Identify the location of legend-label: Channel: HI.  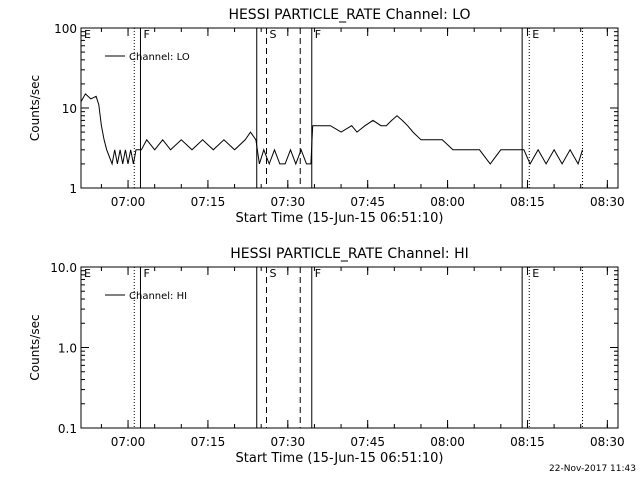
(158, 296).